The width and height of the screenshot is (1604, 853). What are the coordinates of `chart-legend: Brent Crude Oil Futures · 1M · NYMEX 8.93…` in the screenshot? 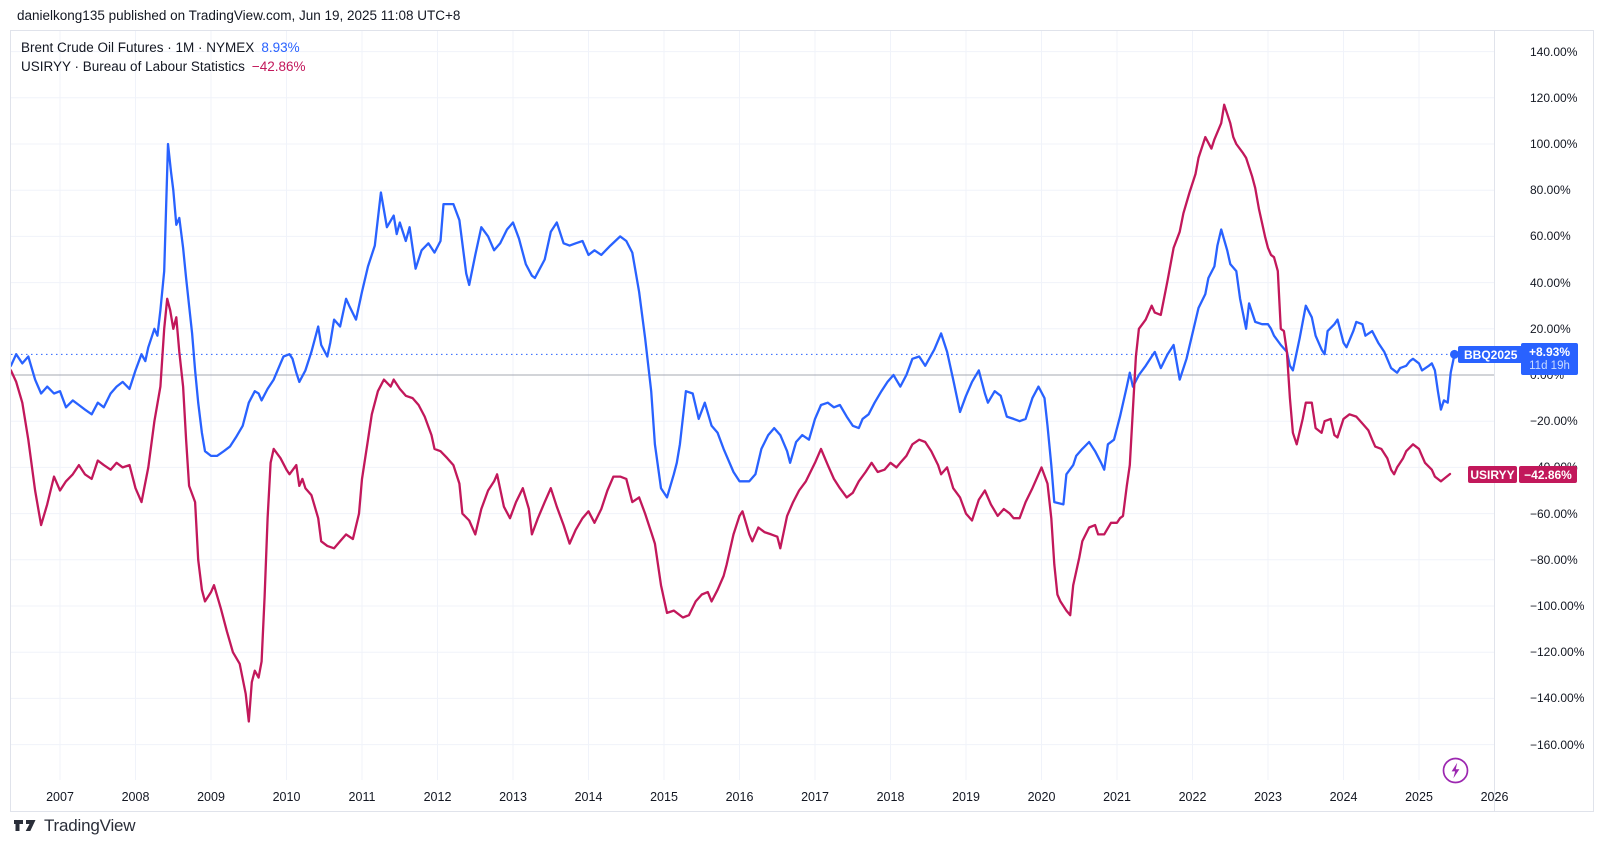 It's located at (163, 57).